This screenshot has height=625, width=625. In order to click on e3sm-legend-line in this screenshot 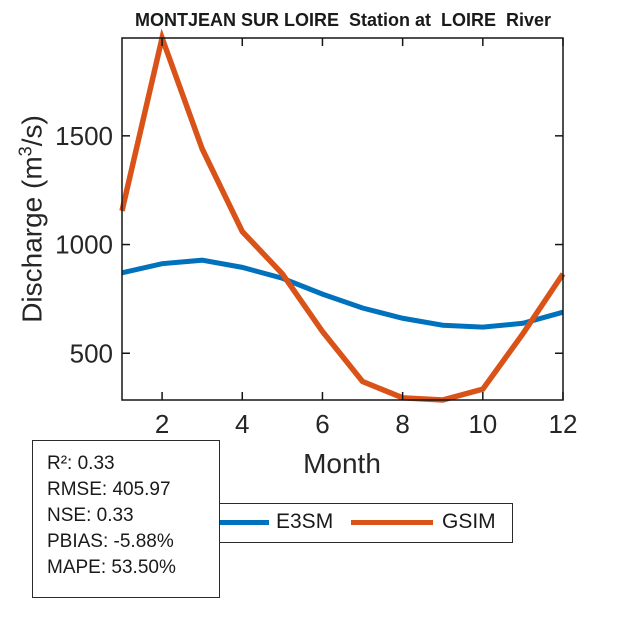, I will do `click(241, 522)`.